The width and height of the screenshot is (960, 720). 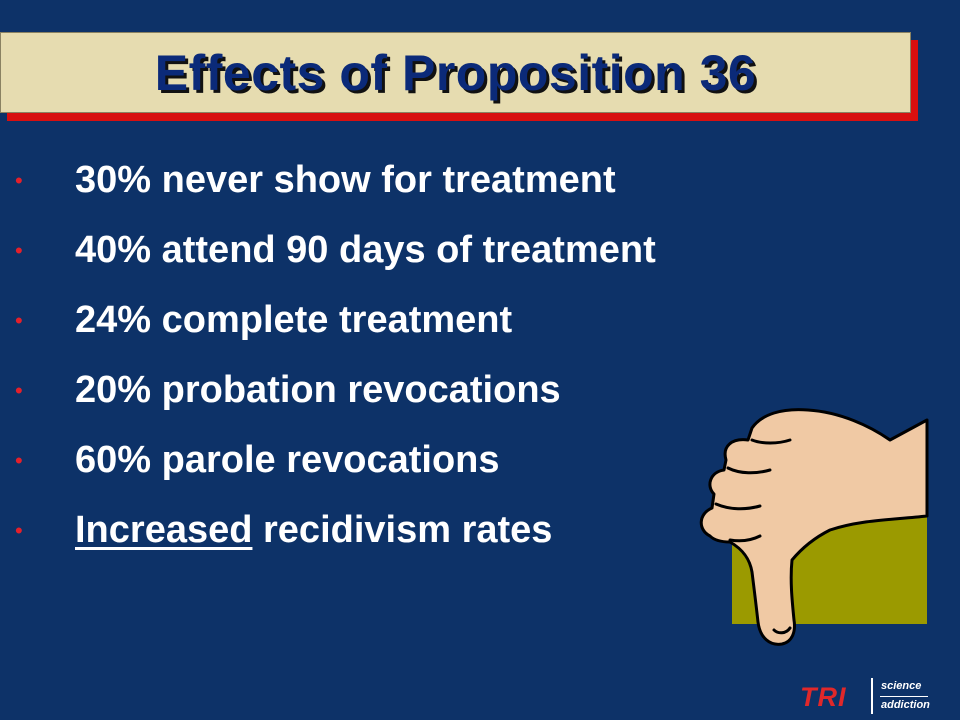 What do you see at coordinates (872, 696) in the screenshot?
I see `logo-divider` at bounding box center [872, 696].